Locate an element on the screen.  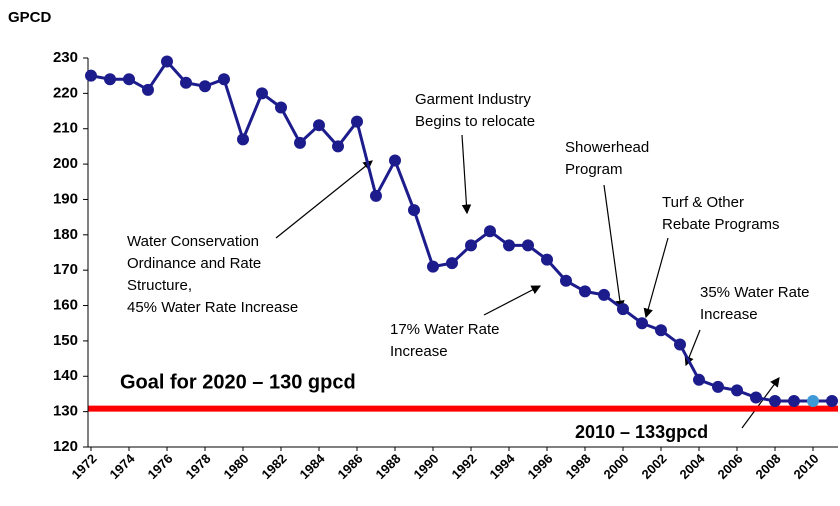
annotation: Garment Industry is located at coordinates (473, 99).